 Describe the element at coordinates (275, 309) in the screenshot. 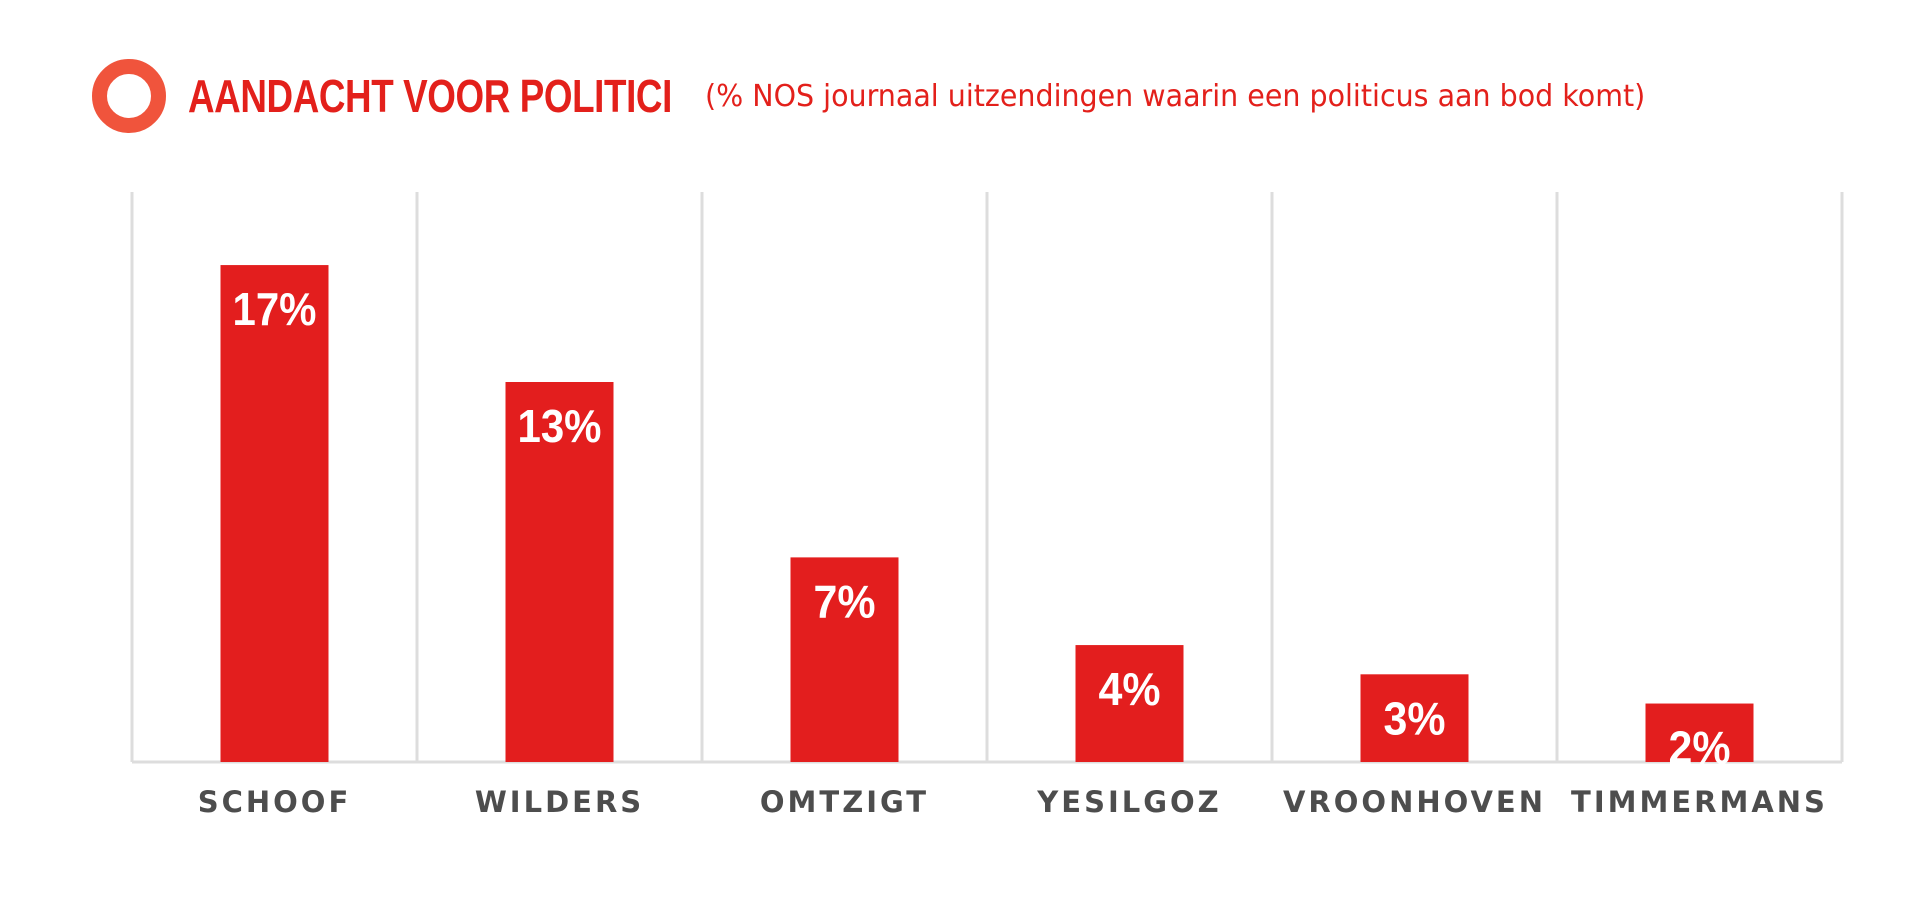

I see `value-label: 17%` at that location.